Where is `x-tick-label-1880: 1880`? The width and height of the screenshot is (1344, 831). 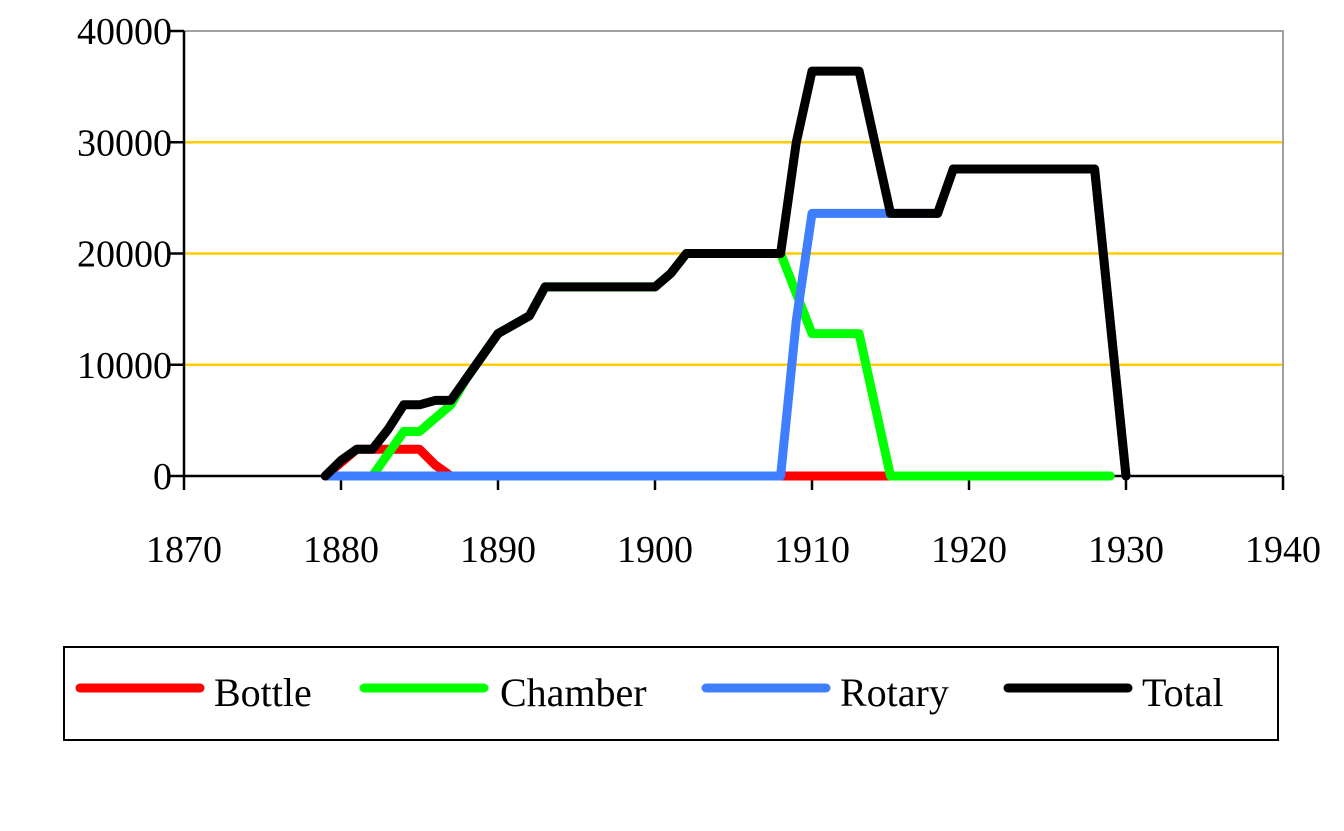
x-tick-label-1880: 1880 is located at coordinates (341, 550).